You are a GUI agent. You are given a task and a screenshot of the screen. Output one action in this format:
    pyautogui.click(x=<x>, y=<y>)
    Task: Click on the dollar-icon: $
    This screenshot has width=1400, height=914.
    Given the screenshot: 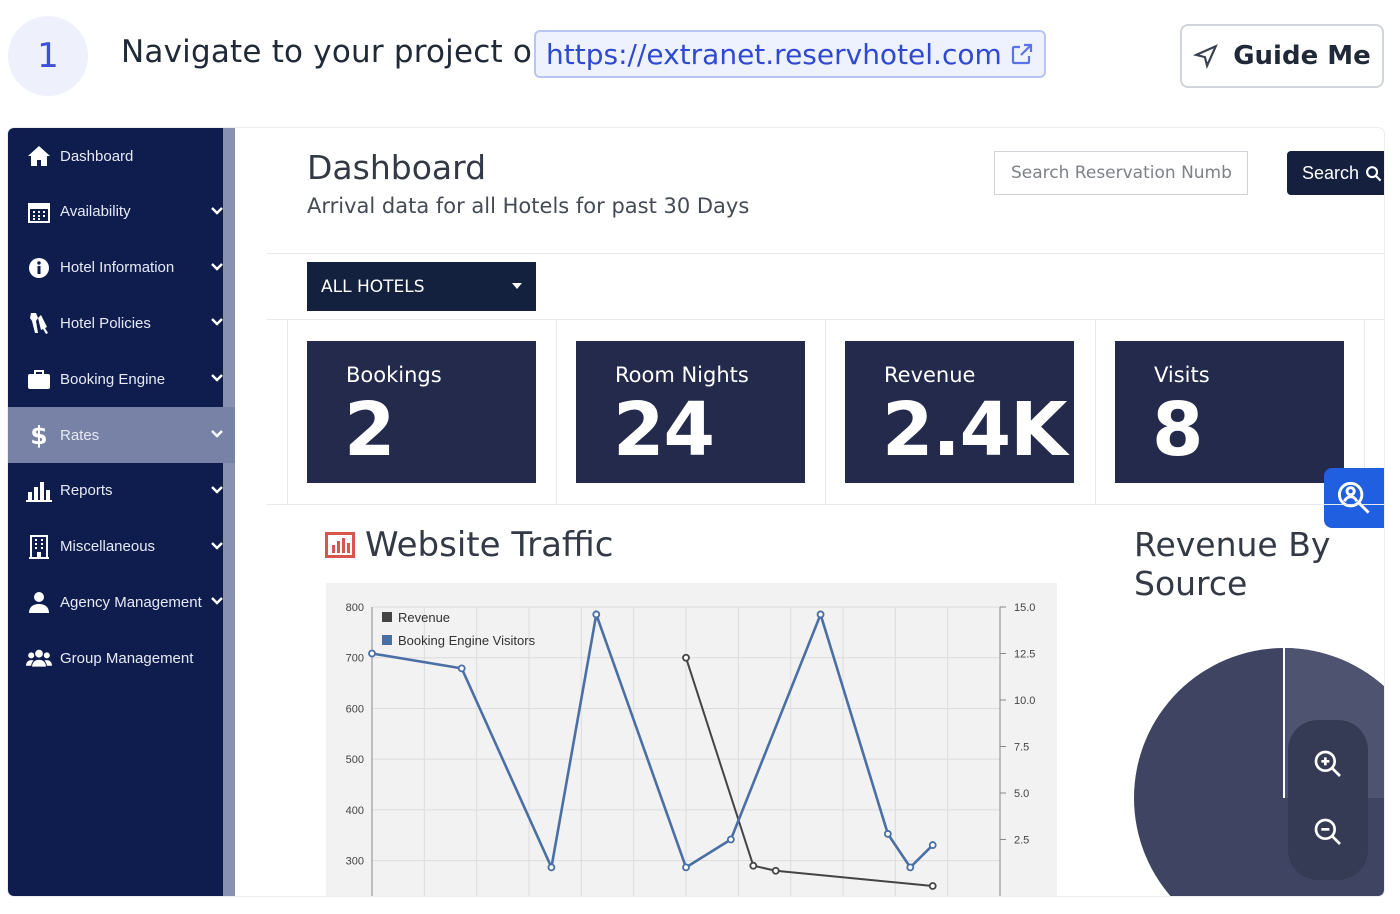 What is the action you would take?
    pyautogui.click(x=39, y=435)
    